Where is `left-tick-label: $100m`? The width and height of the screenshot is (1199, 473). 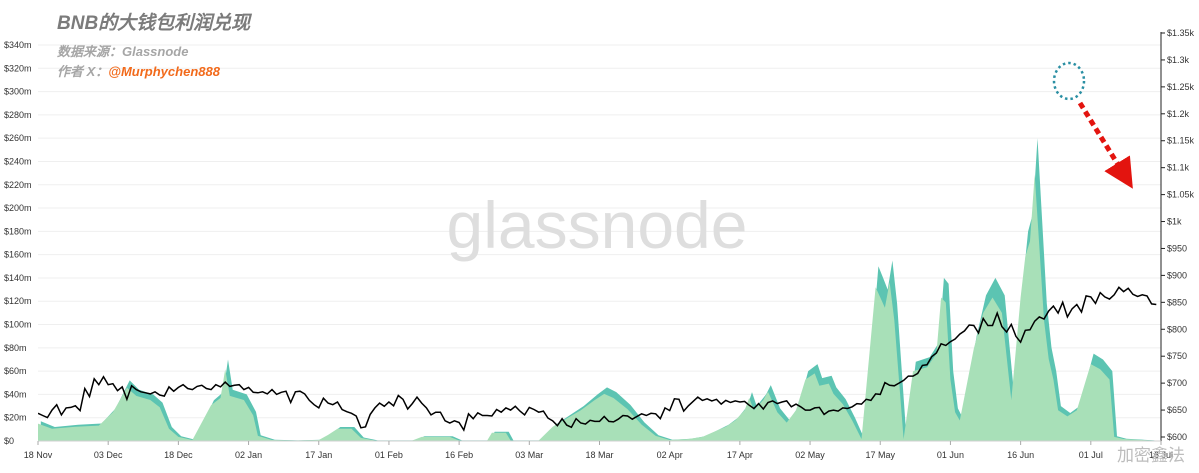 left-tick-label: $100m is located at coordinates (18, 325).